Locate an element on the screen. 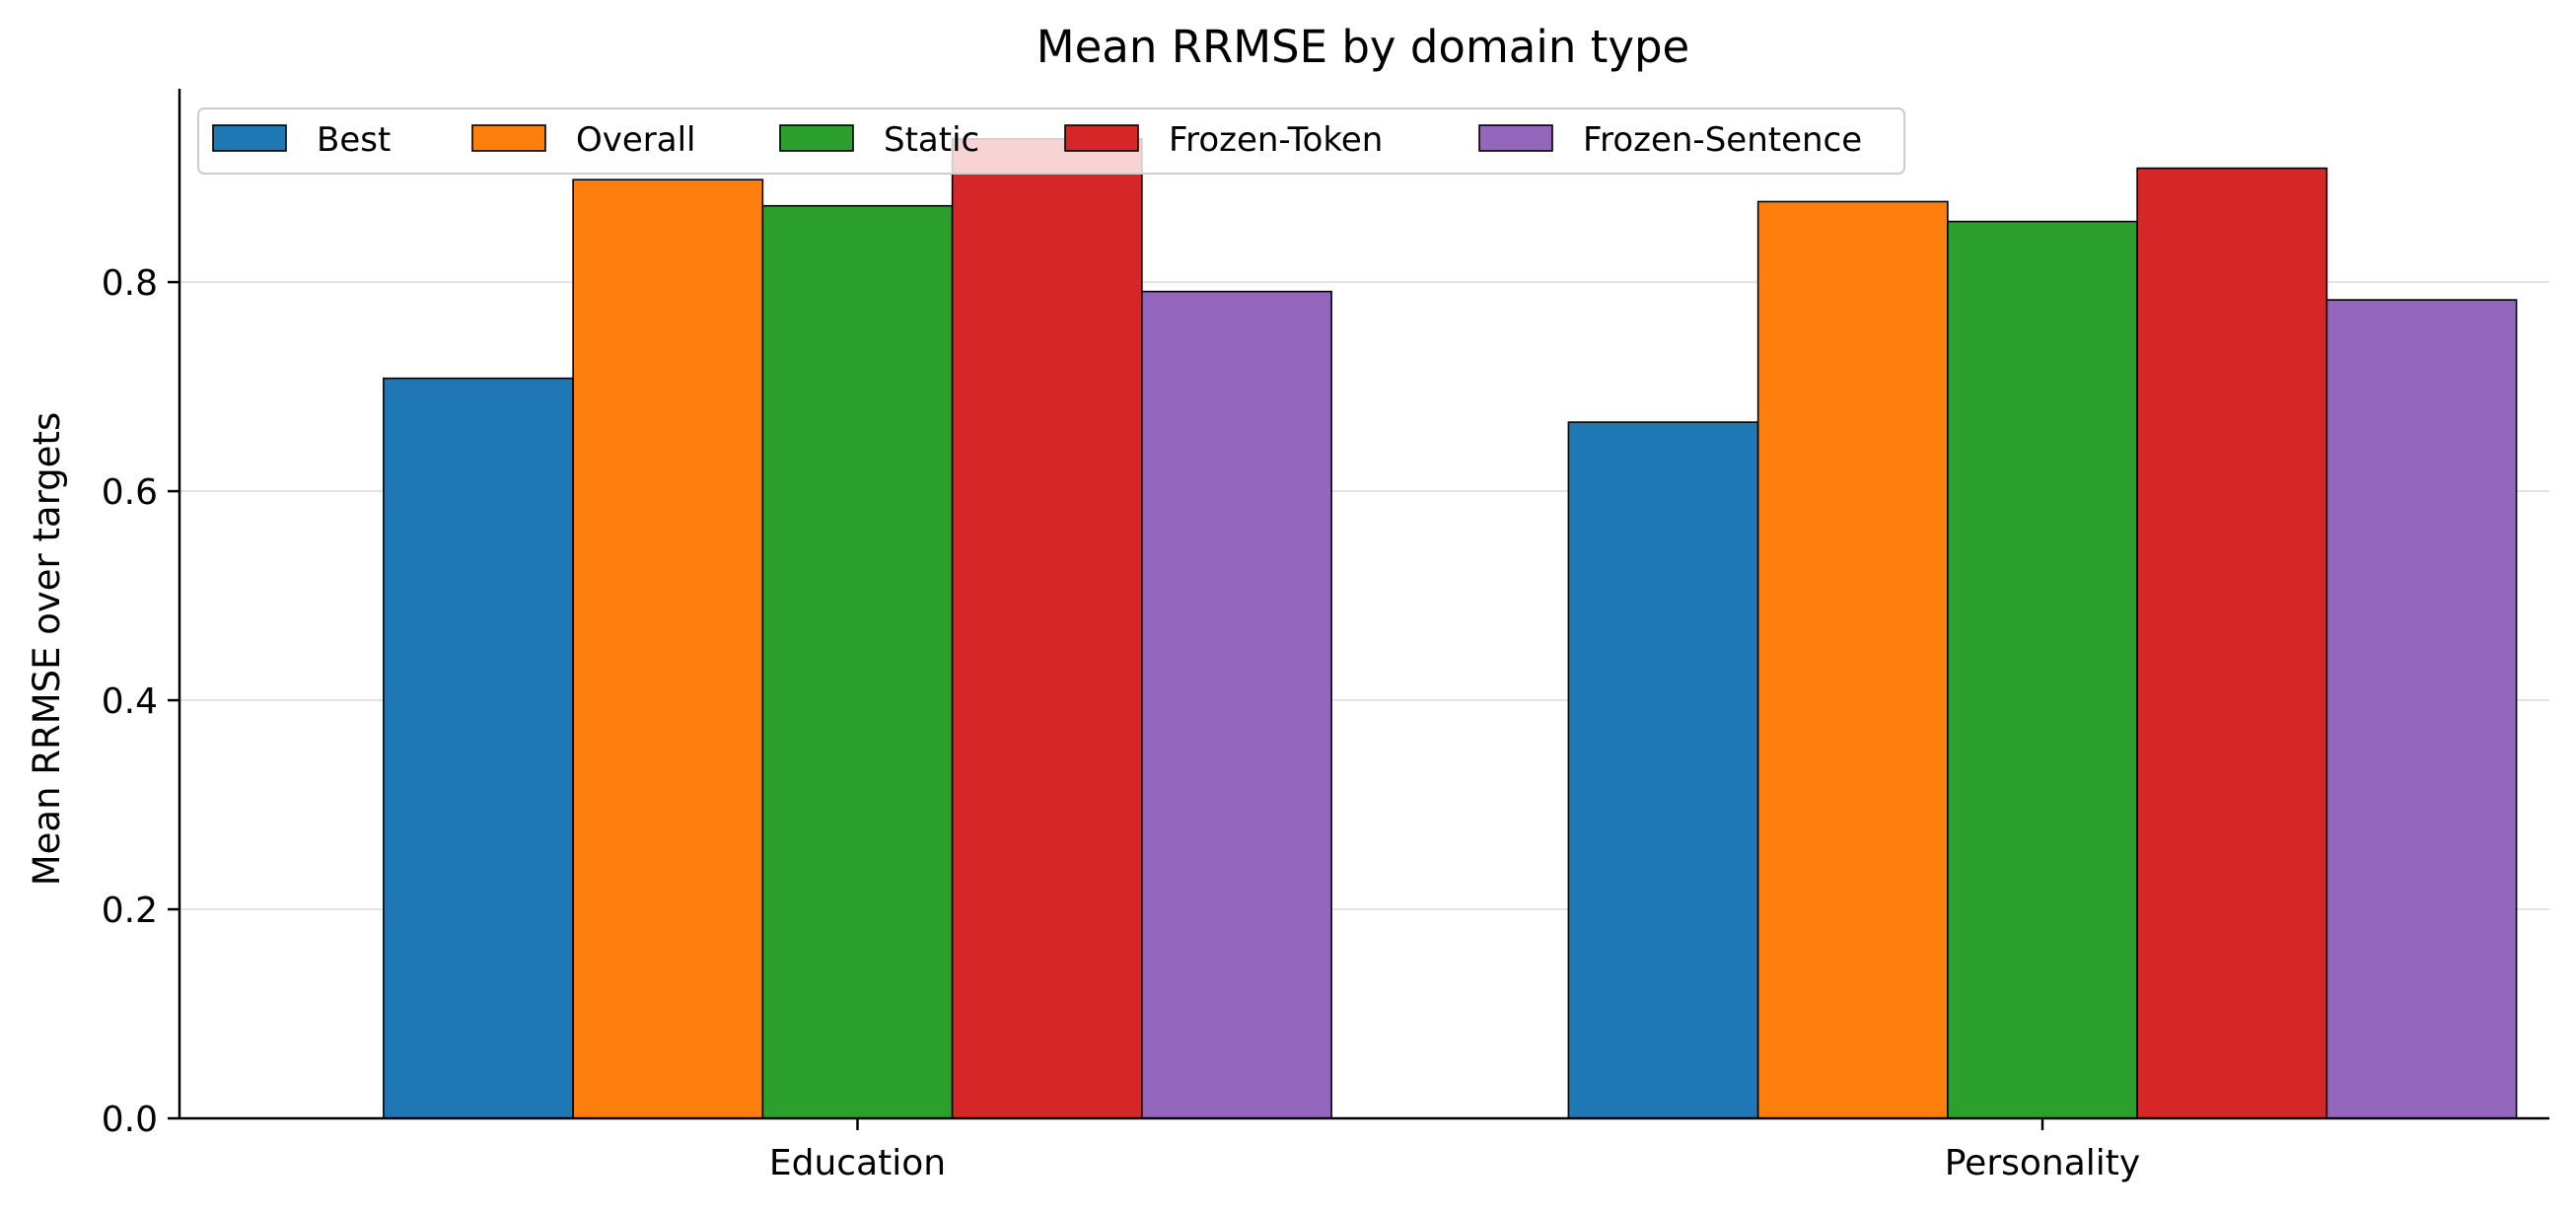 Image resolution: width=2576 pixels, height=1215 pixels. bar-frozen-sentence-education is located at coordinates (1236, 704).